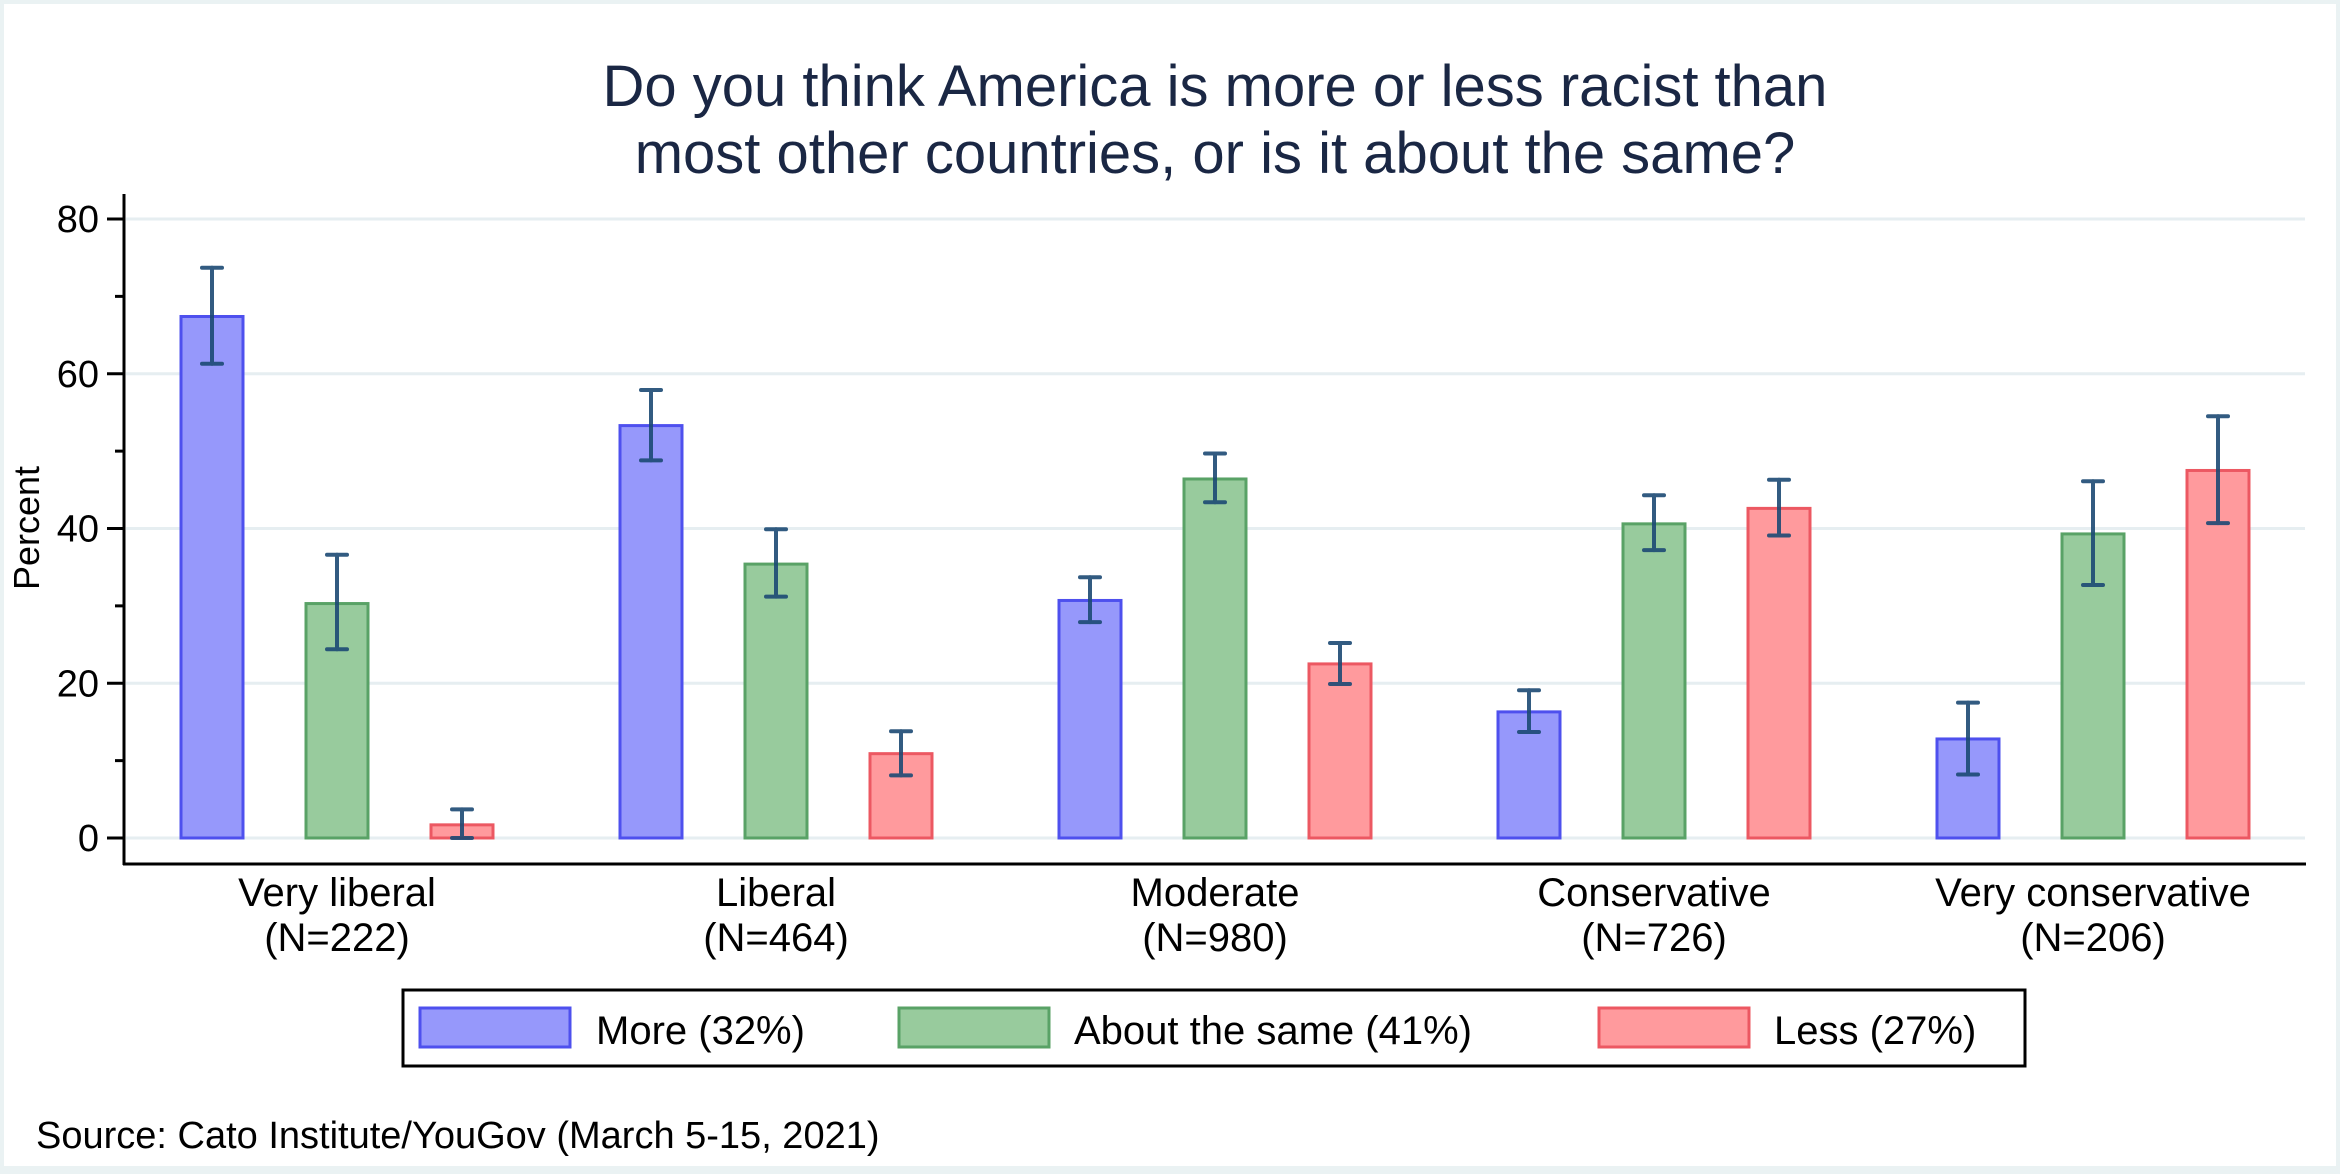 The image size is (2340, 1174). Describe the element at coordinates (2093, 893) in the screenshot. I see `x-tick-label-very-conservative: Very conservative` at that location.